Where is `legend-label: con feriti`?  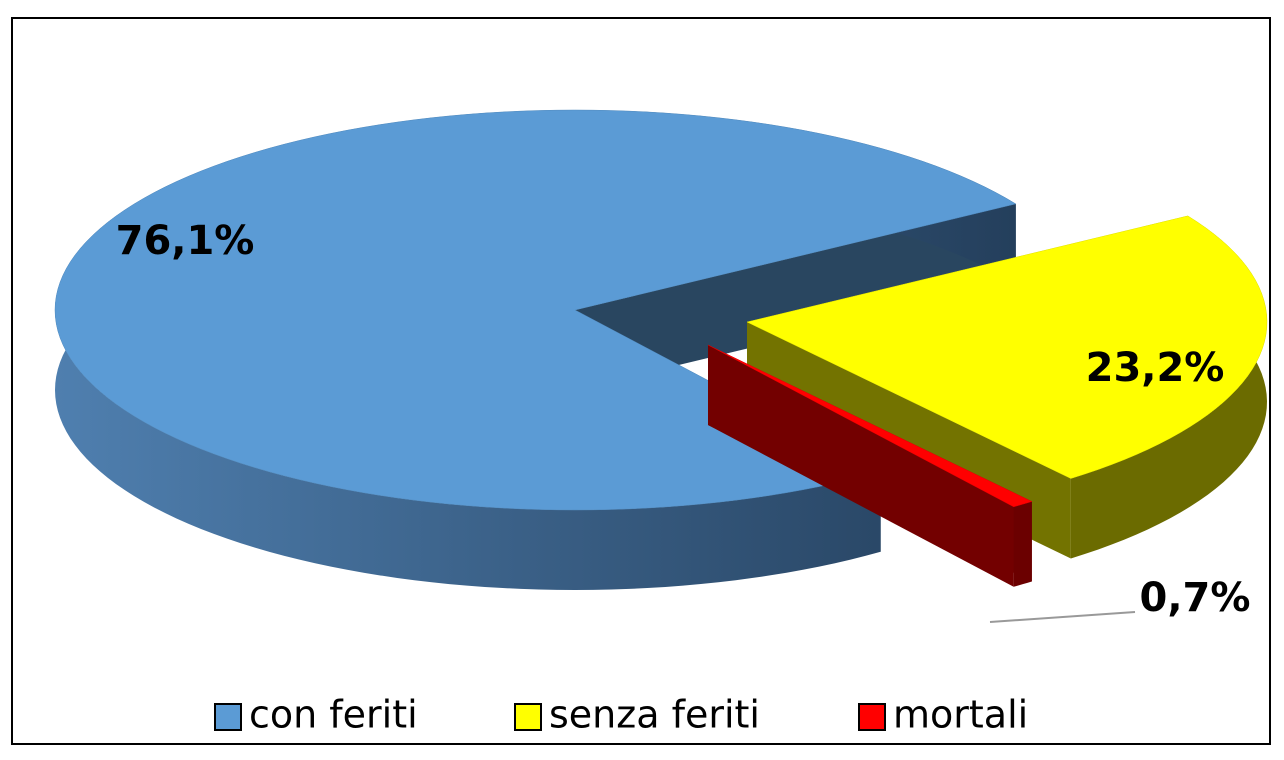
legend-label: con feriti is located at coordinates (333, 715).